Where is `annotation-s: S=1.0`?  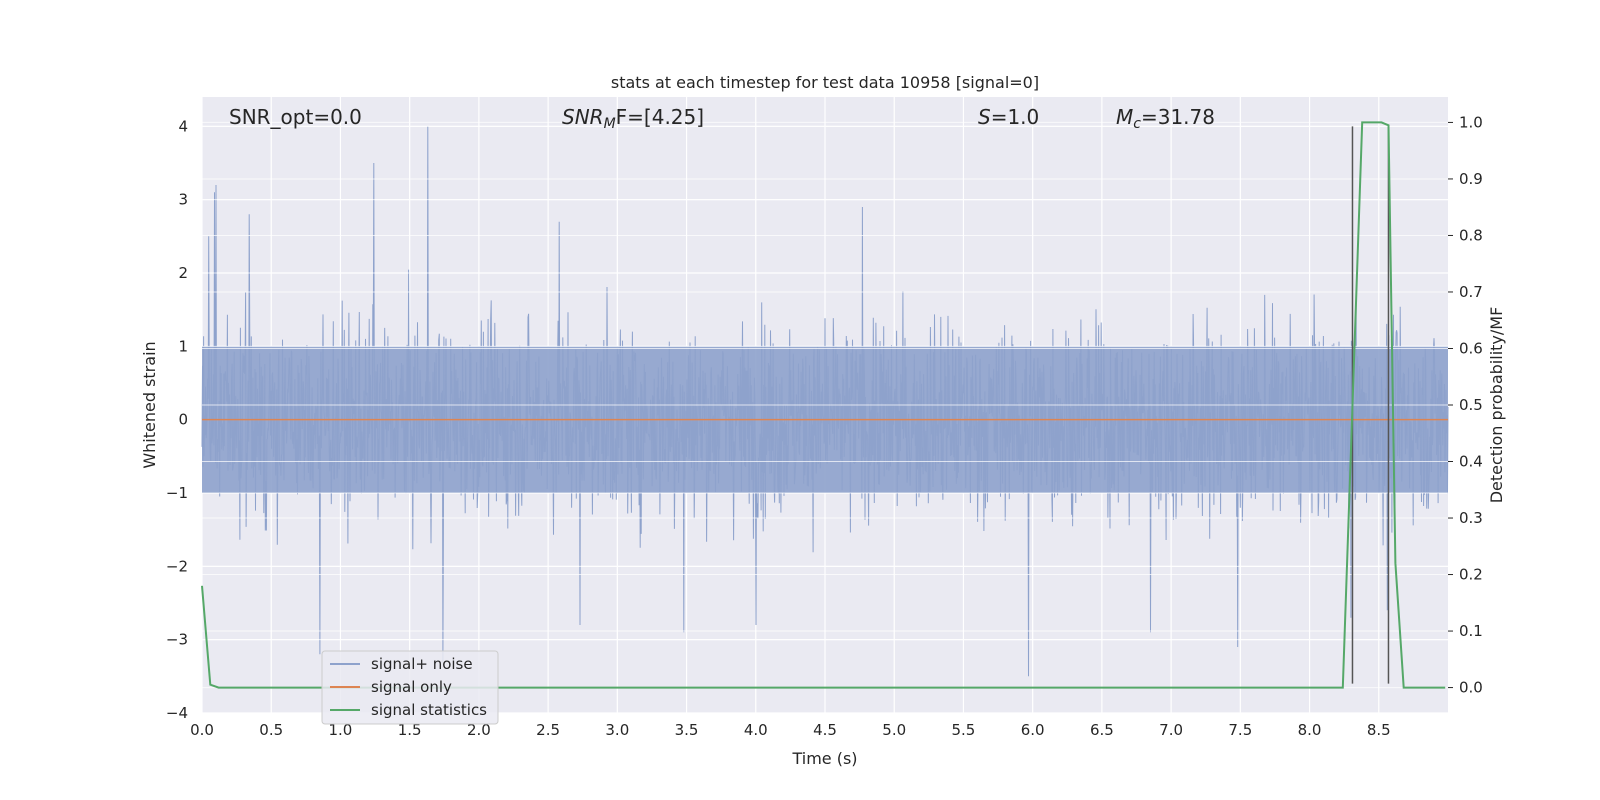 annotation-s: S=1.0 is located at coordinates (1008, 117).